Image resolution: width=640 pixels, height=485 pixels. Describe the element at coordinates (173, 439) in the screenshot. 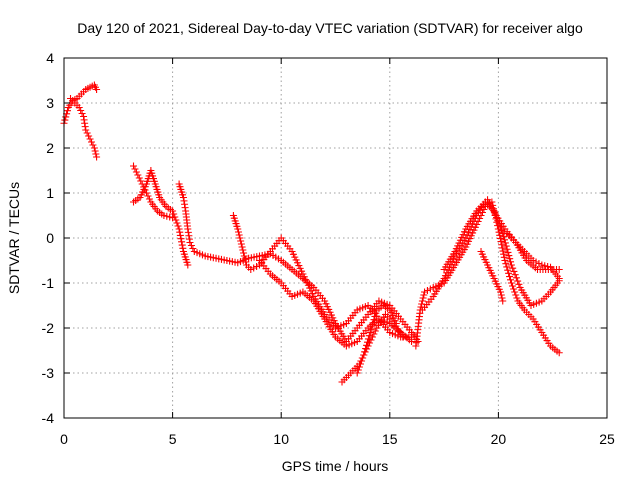

I see `x-tick-label: 5` at that location.